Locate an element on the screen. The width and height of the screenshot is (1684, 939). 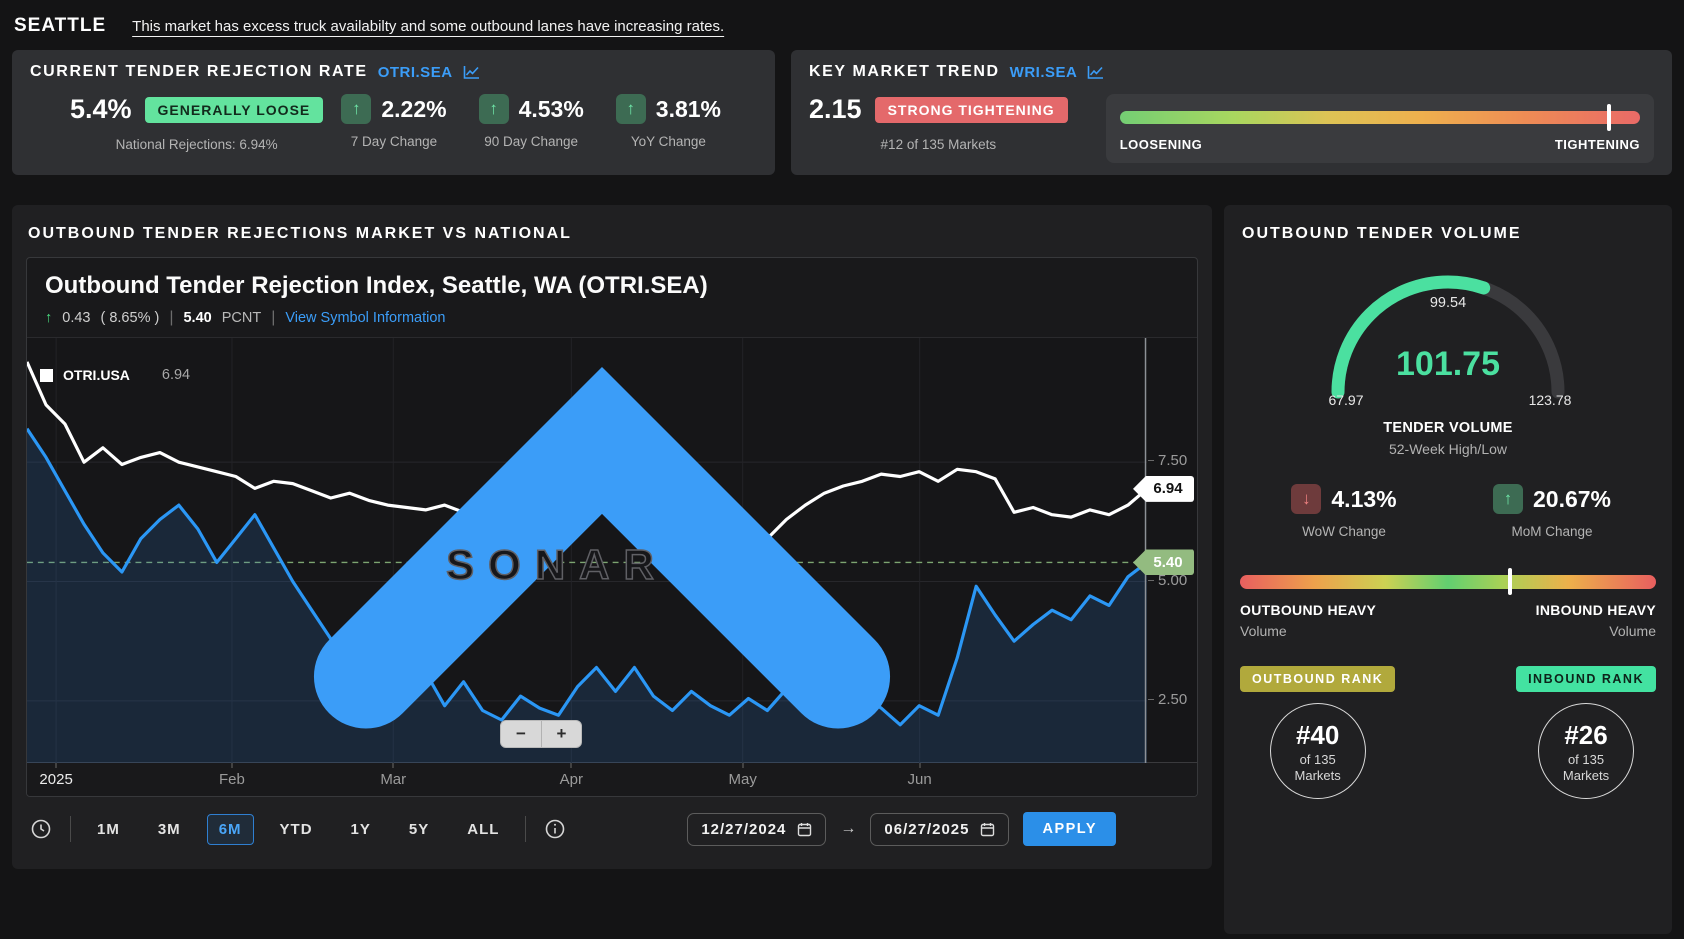
inbound-heavy-label: INBOUND HEAVY Volume is located at coordinates (1595, 620).